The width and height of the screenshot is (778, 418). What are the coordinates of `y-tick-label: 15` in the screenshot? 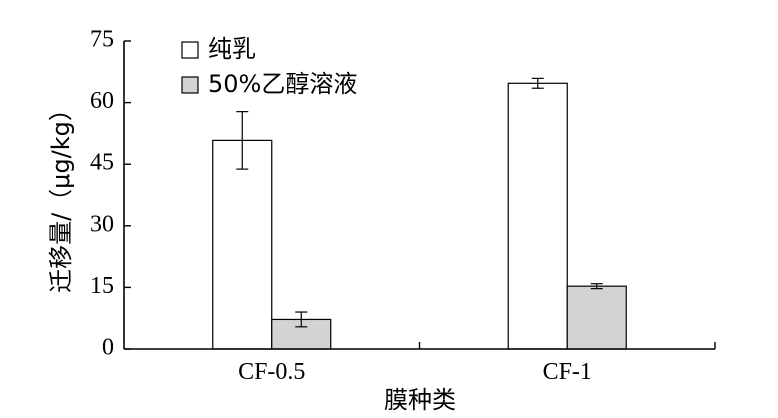 It's located at (102, 286).